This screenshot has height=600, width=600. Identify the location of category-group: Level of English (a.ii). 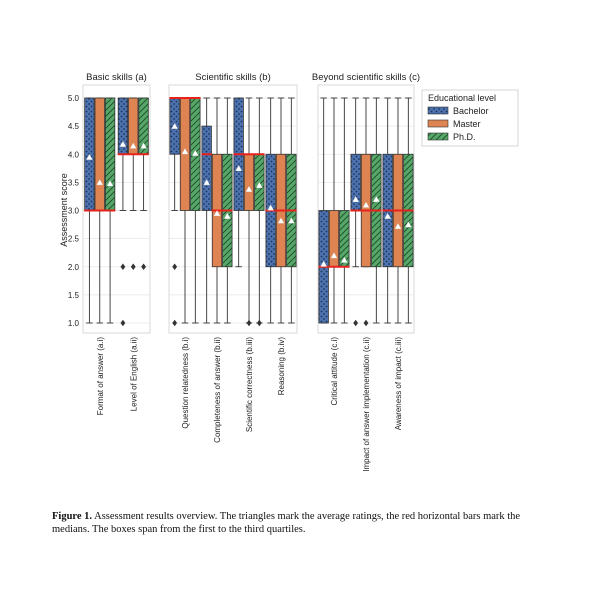
(133, 254).